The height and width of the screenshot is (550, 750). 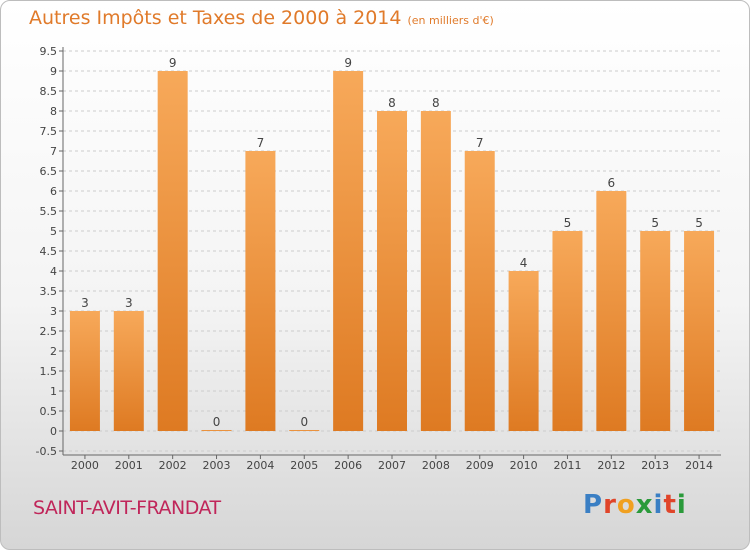 What do you see at coordinates (173, 465) in the screenshot?
I see `x-tick-label: 2002` at bounding box center [173, 465].